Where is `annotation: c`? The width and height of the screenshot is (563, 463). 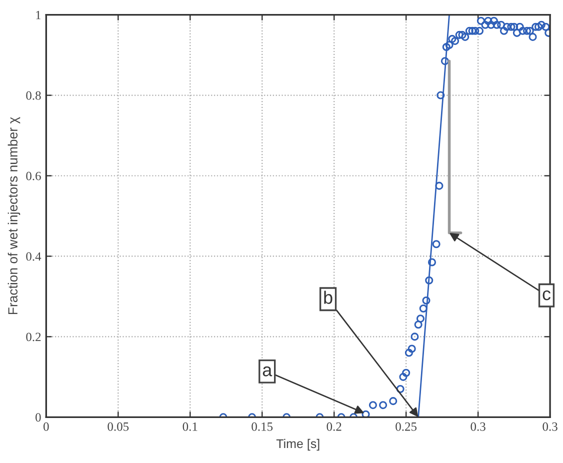 annotation: c is located at coordinates (546, 295).